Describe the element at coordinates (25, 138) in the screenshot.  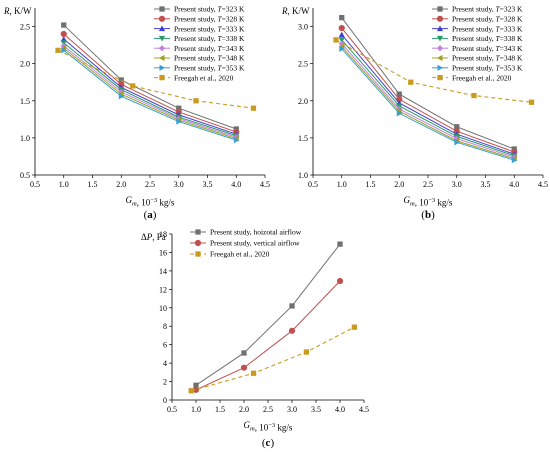
I see `y-tick-label: 1.0` at that location.